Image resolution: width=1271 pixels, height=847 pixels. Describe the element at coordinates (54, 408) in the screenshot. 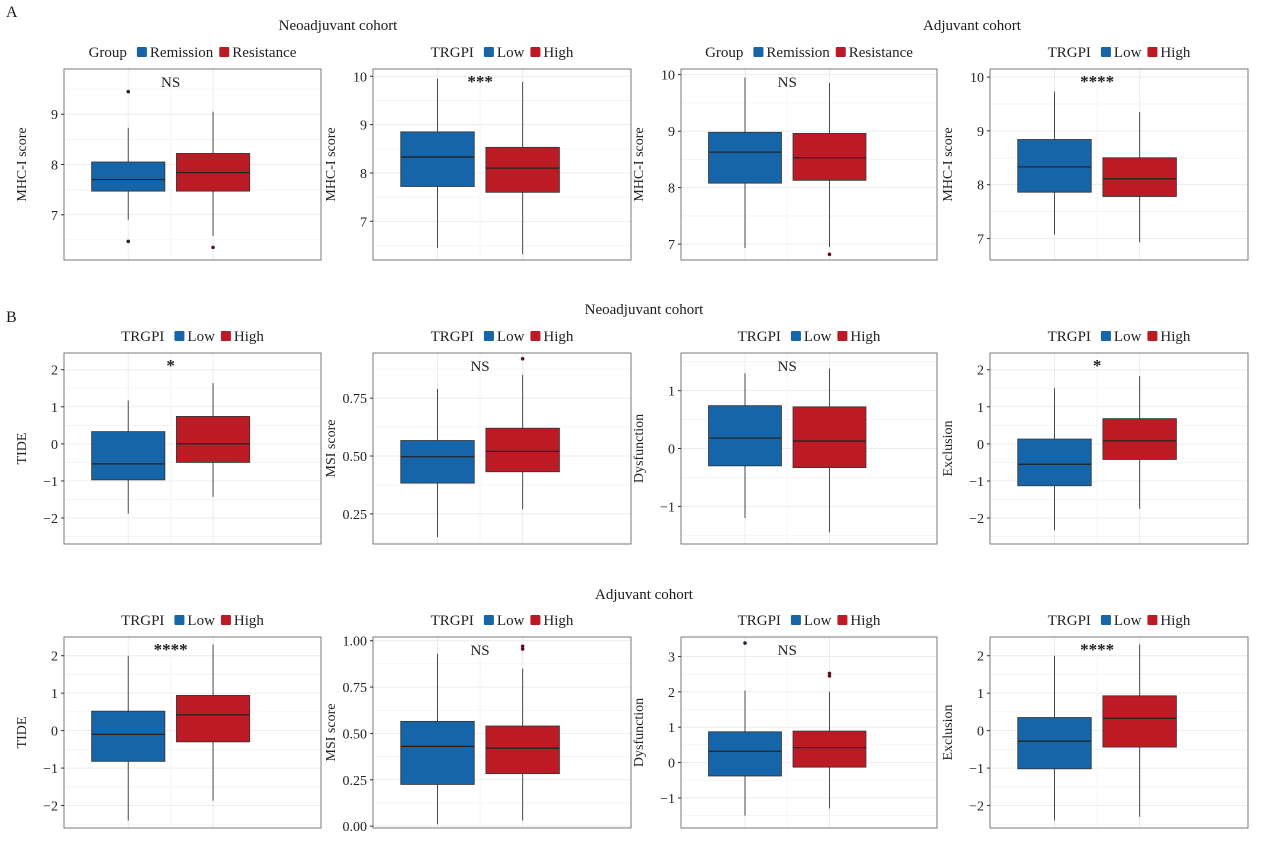

I see `chart-b1-ytick-label-3: 1` at that location.